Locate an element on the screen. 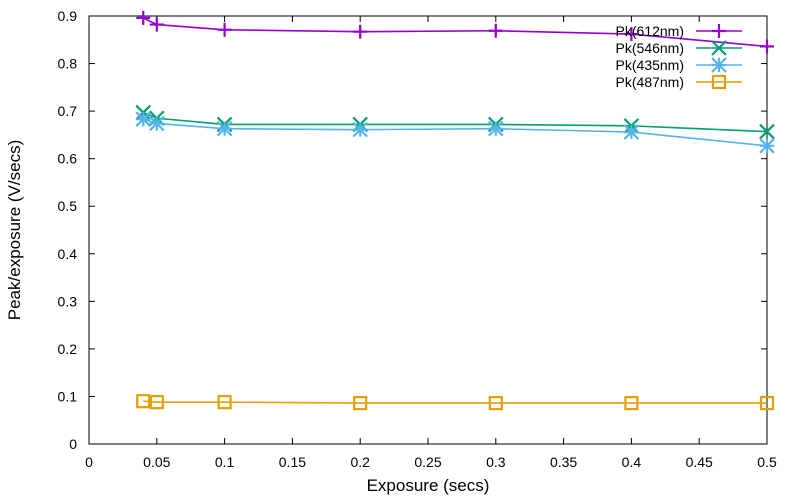 The height and width of the screenshot is (500, 800). y-tick-label: 0.1 is located at coordinates (68, 396).